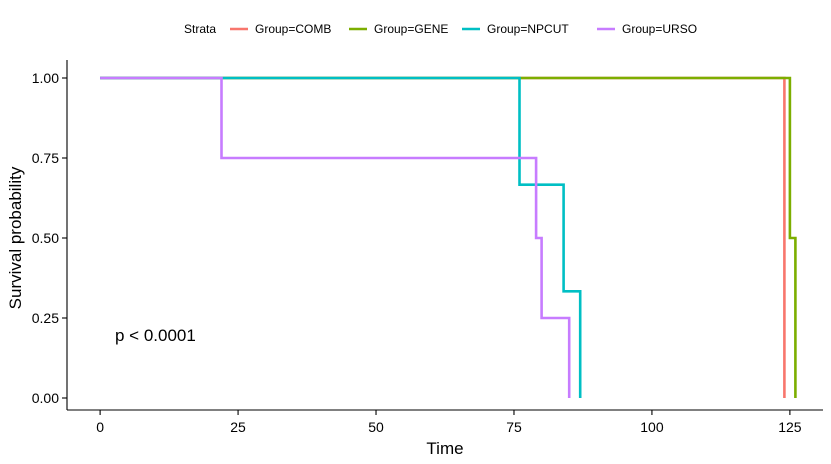 The width and height of the screenshot is (831, 464). What do you see at coordinates (444, 448) in the screenshot?
I see `x-axis-title: Time` at bounding box center [444, 448].